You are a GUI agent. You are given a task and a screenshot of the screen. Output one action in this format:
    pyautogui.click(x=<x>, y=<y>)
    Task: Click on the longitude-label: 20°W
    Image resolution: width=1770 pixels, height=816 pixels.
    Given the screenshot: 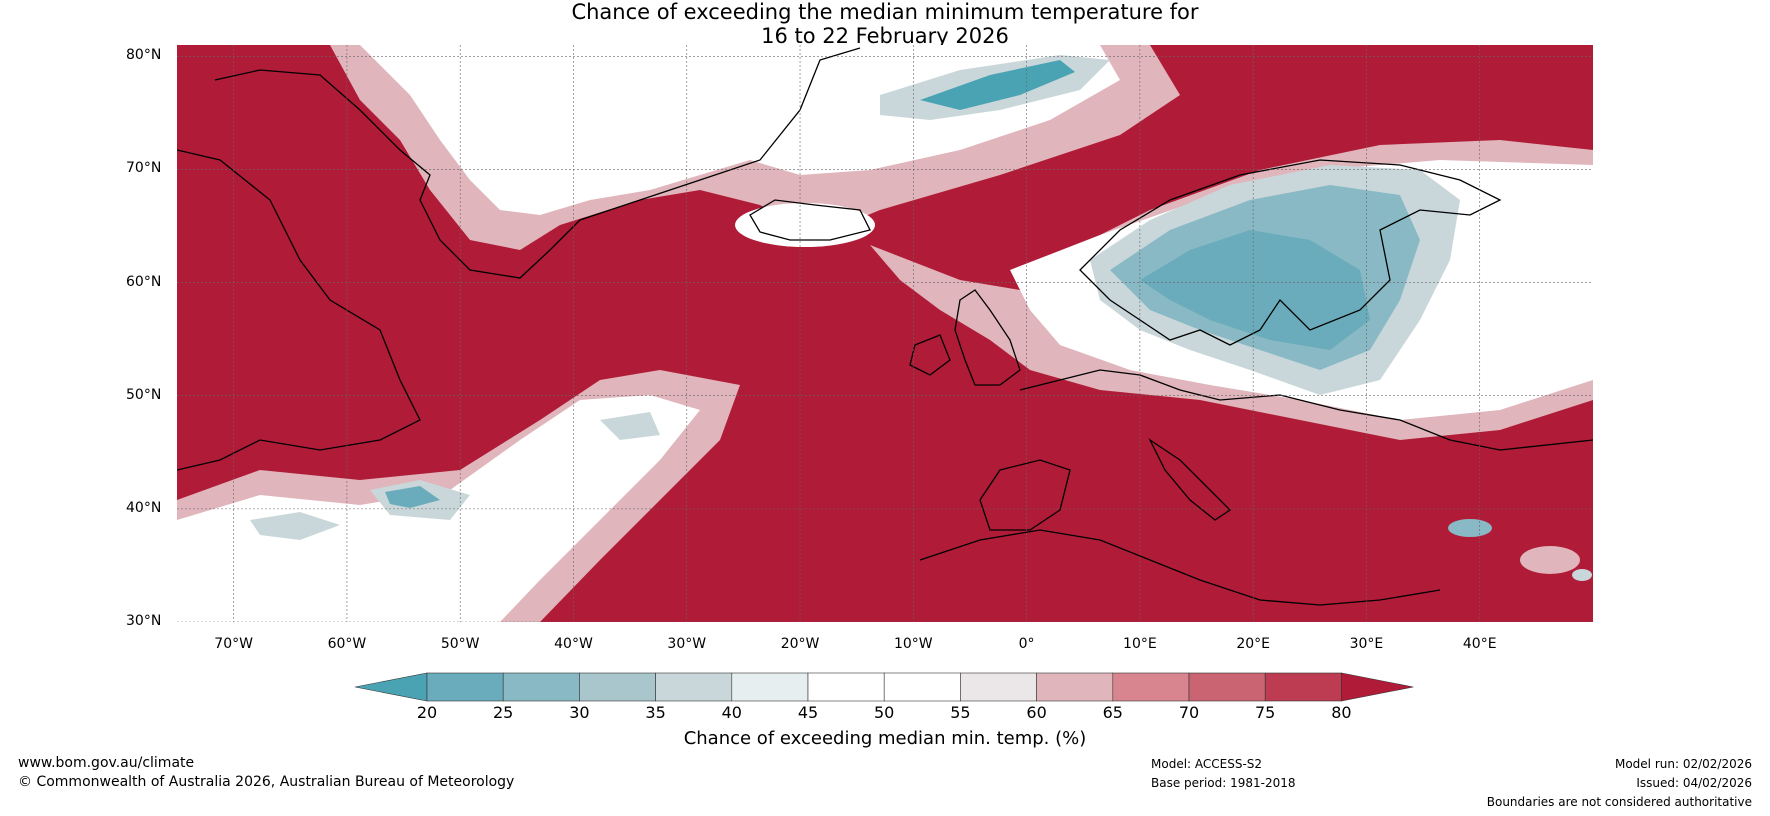 What is the action you would take?
    pyautogui.click(x=800, y=644)
    